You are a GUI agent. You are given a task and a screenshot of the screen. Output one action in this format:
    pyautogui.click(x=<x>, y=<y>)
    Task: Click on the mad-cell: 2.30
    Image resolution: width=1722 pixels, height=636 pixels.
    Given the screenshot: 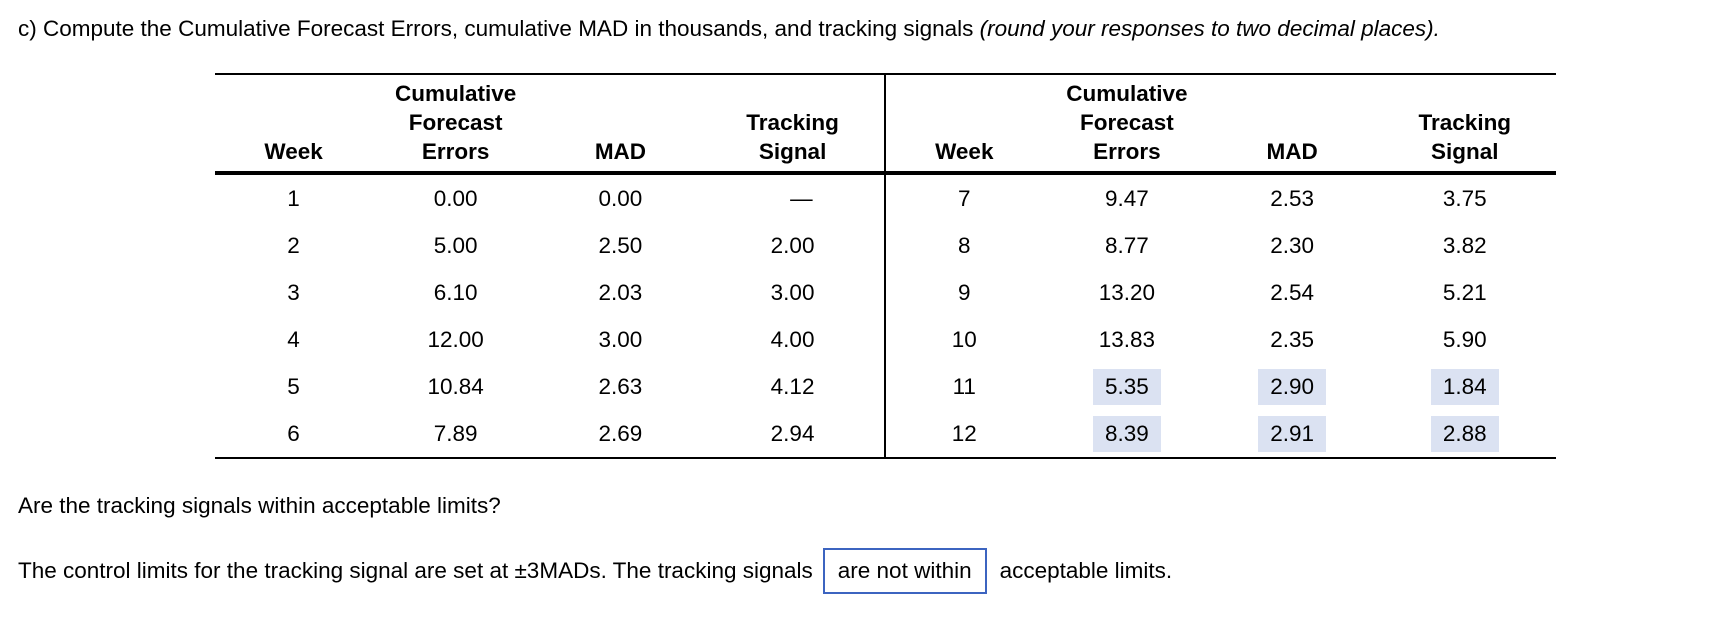 What is the action you would take?
    pyautogui.click(x=1292, y=246)
    